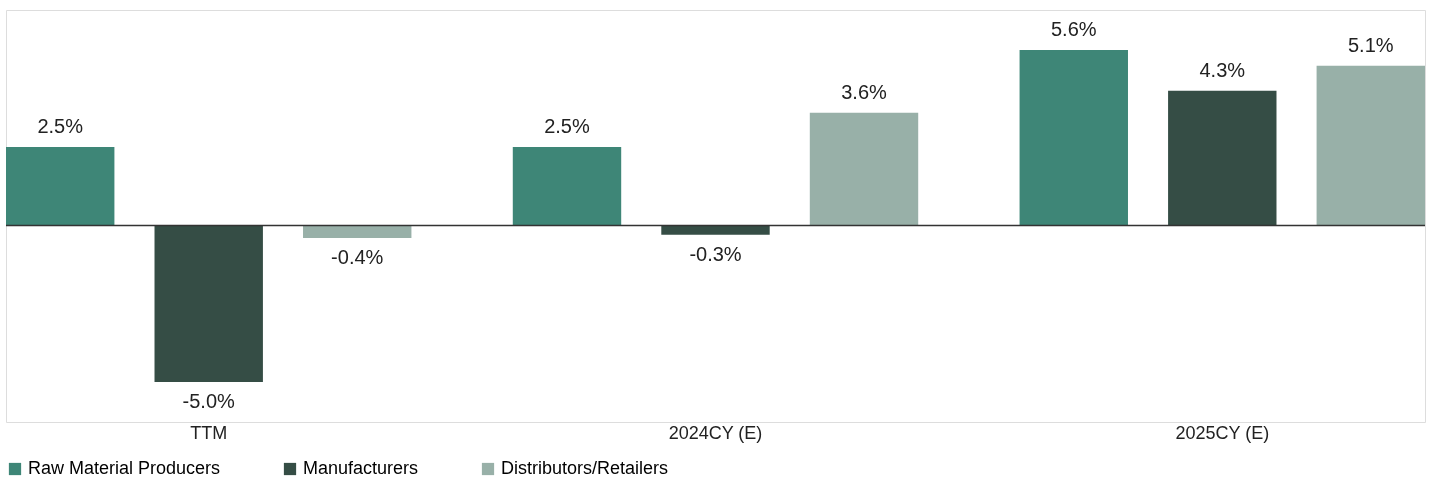 The height and width of the screenshot is (483, 1431). What do you see at coordinates (715, 432) in the screenshot?
I see `x-tick-label: 2024CY (E)` at bounding box center [715, 432].